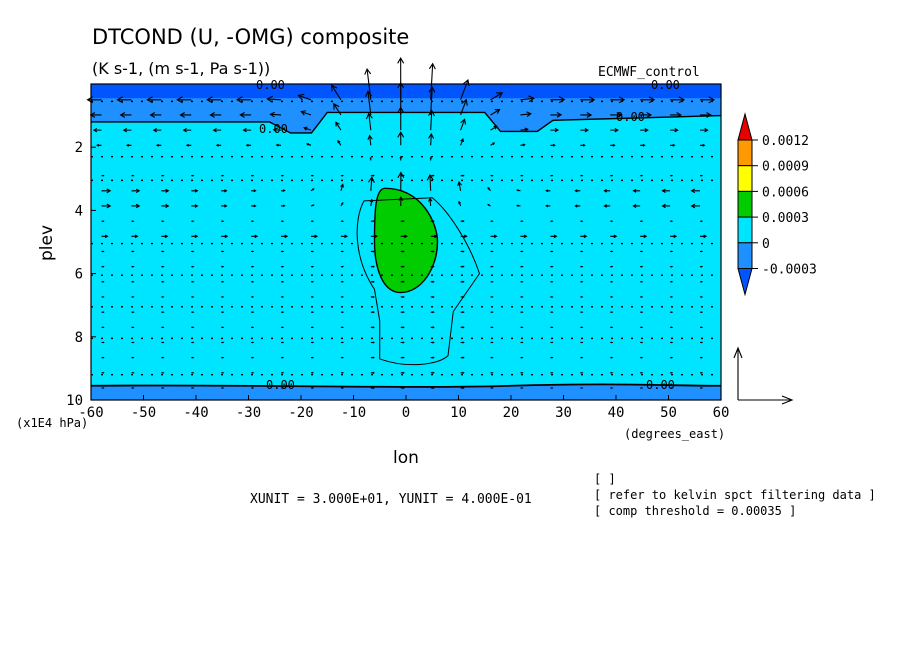 Image resolution: width=904 pixels, height=654 pixels. What do you see at coordinates (406, 240) in the screenshot?
I see `fill-heating-max` at bounding box center [406, 240].